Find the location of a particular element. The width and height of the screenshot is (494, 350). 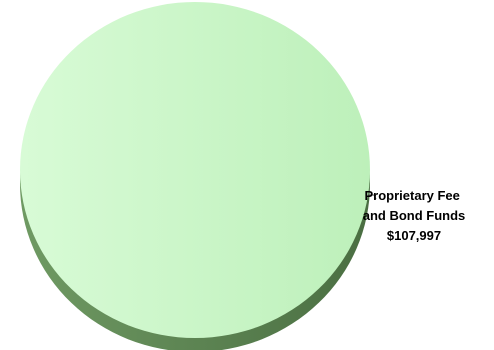

data-label-category-line-1: Proprietary Fee is located at coordinates (412, 195).